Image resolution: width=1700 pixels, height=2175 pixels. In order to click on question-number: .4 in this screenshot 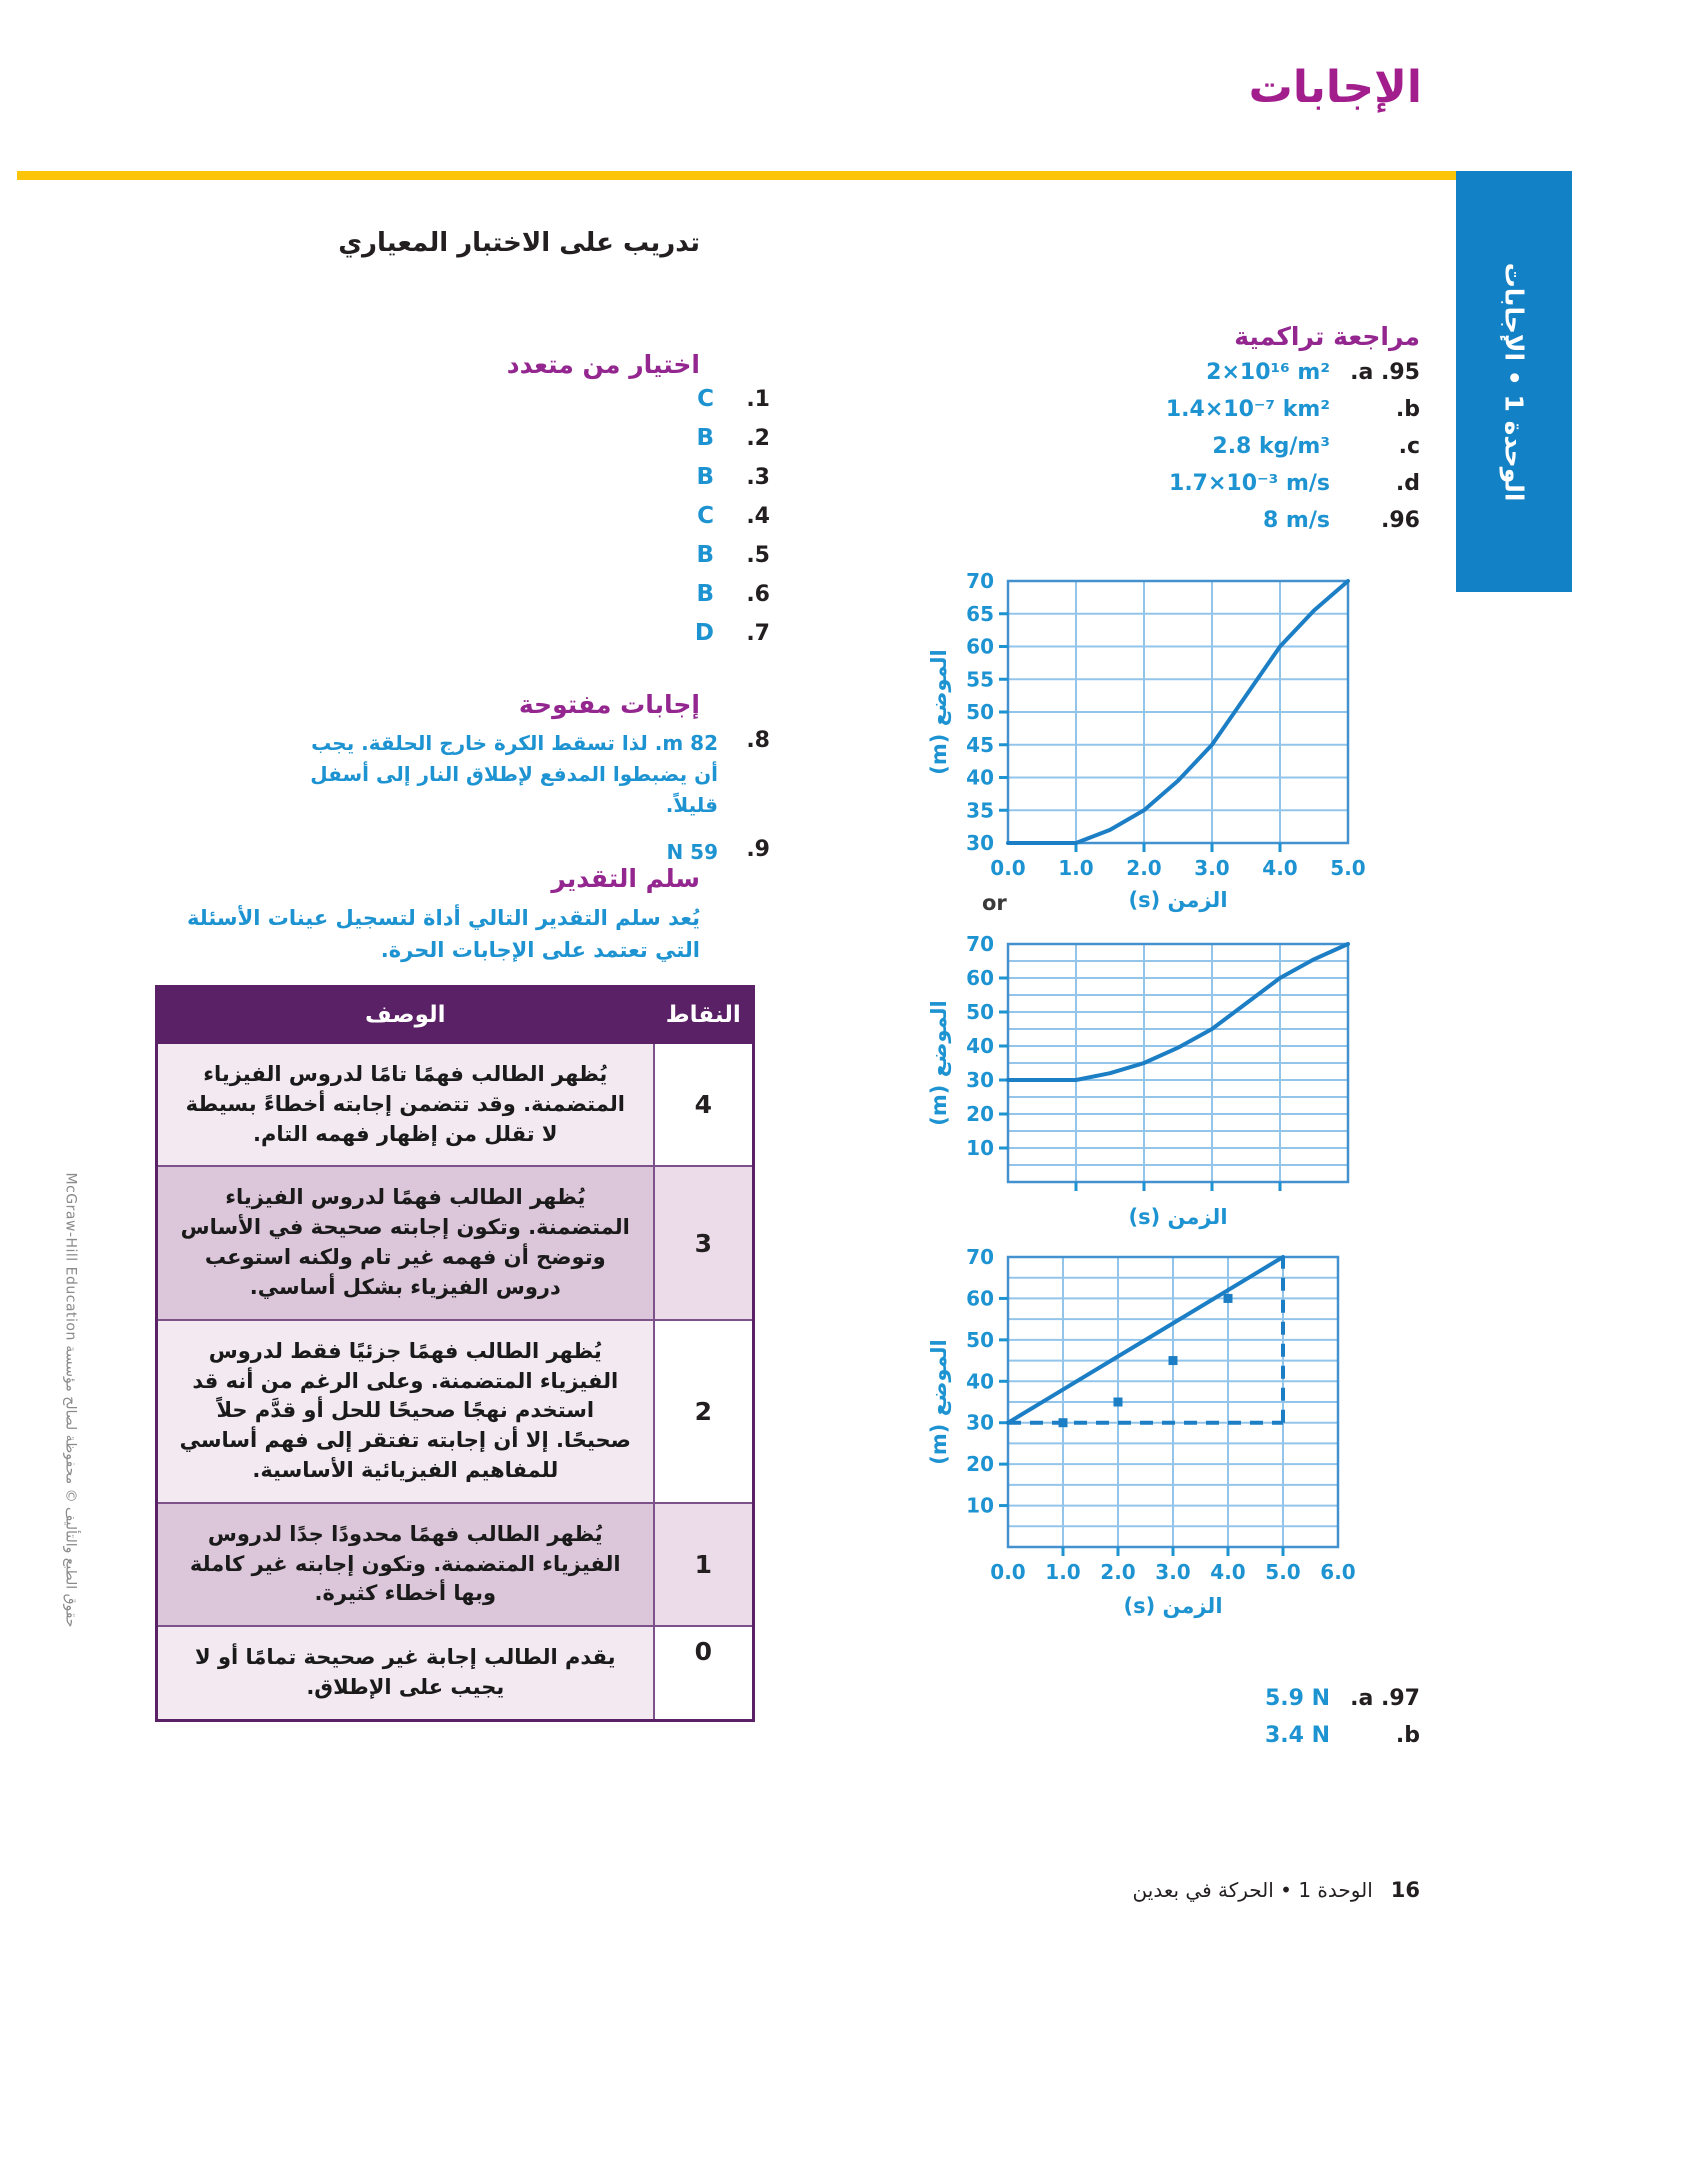, I will do `click(758, 516)`.